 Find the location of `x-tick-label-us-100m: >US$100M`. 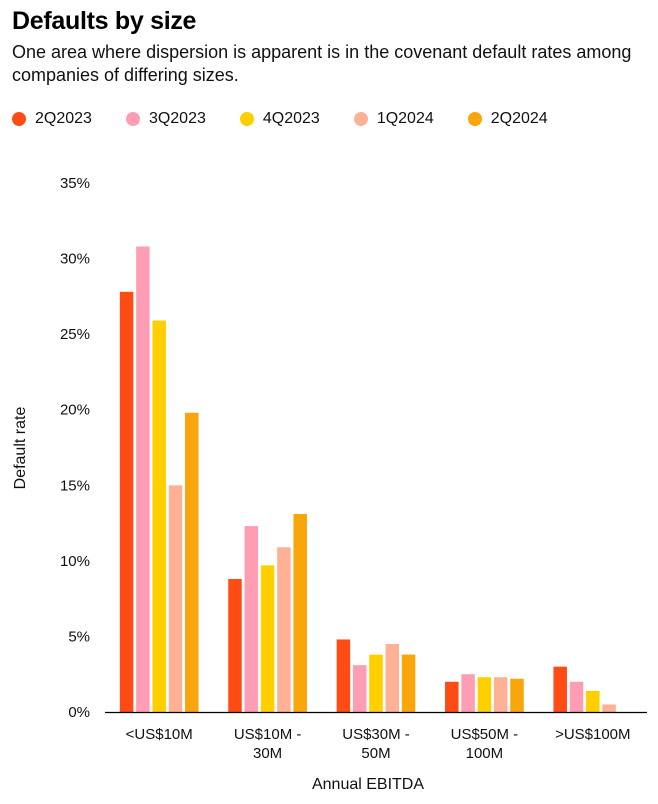

x-tick-label-us-100m: >US$100M is located at coordinates (592, 734).